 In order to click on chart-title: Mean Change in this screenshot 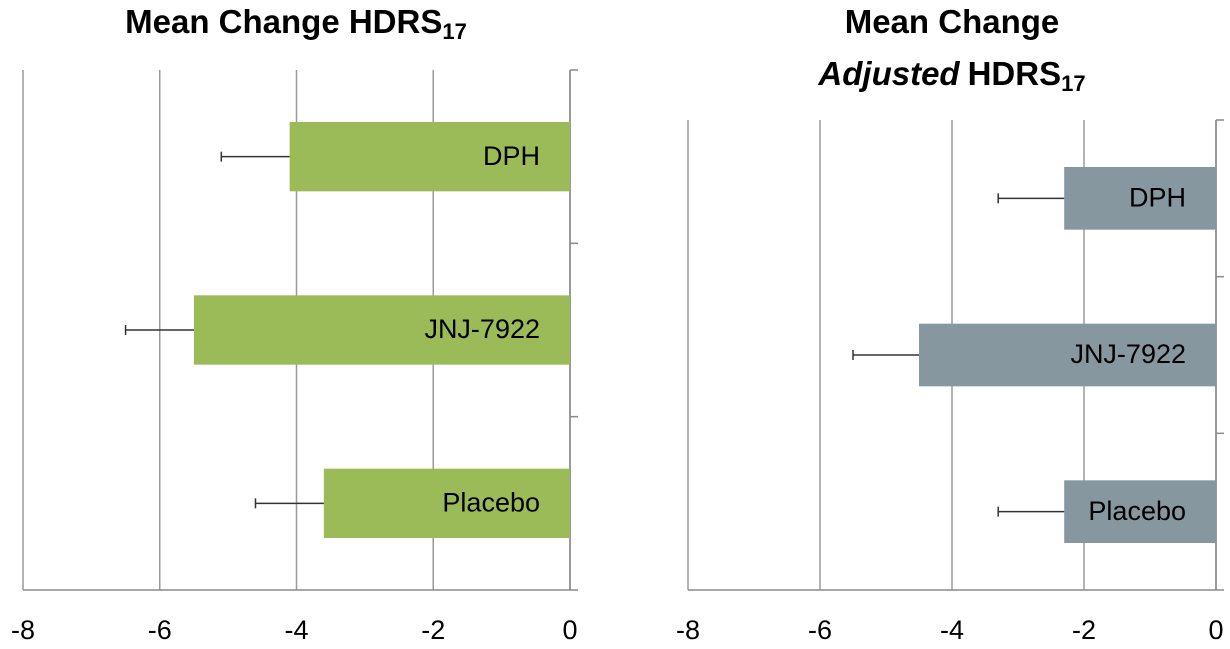, I will do `click(952, 21)`.